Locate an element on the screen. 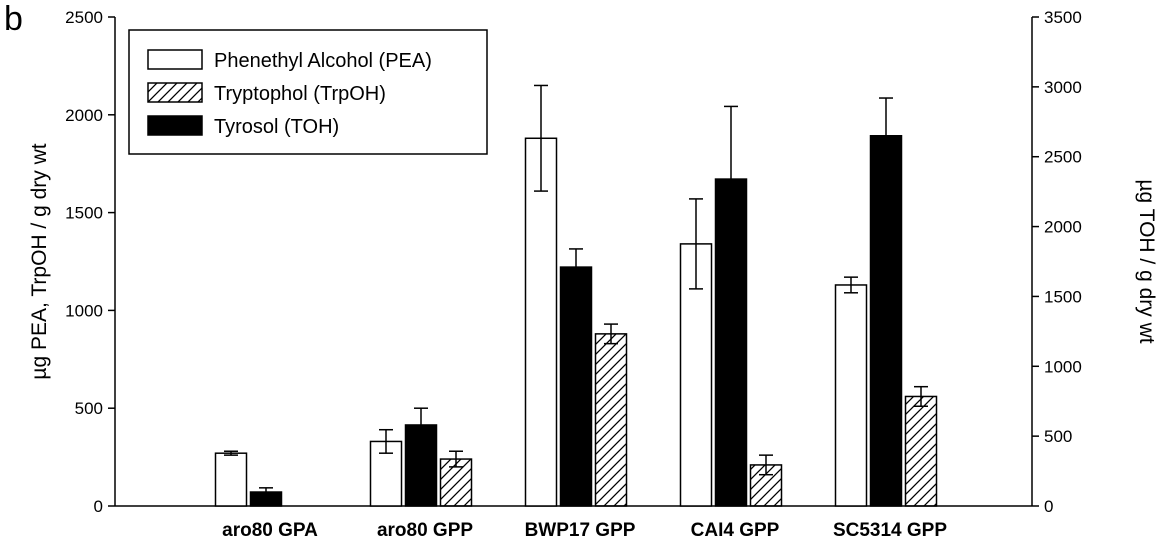 Image resolution: width=1156 pixels, height=559 pixels. panel-label: b is located at coordinates (13, 19).